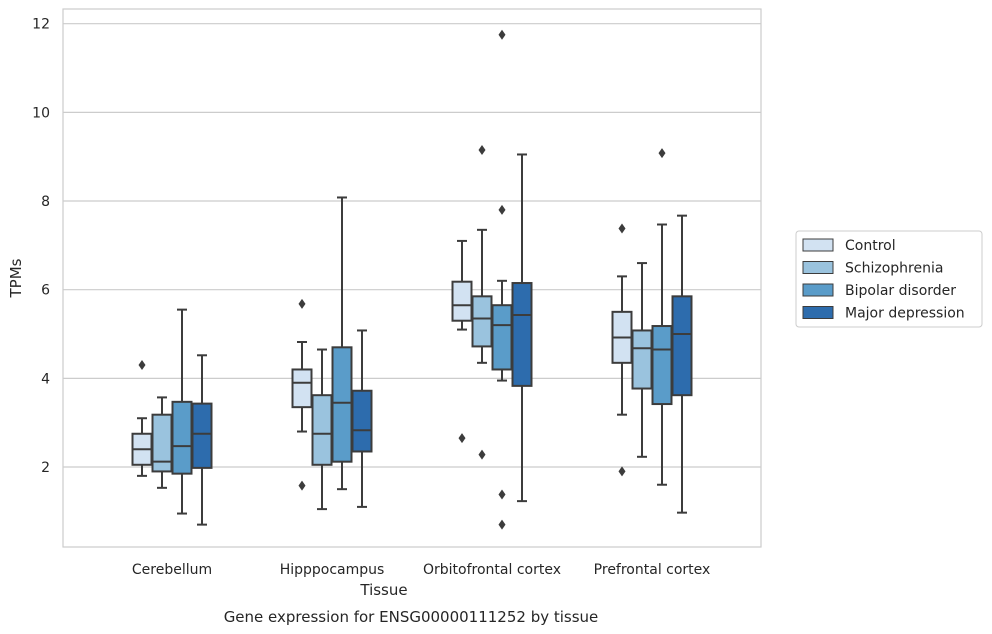 The width and height of the screenshot is (992, 634). What do you see at coordinates (870, 246) in the screenshot?
I see `legend-entry-label: Control` at bounding box center [870, 246].